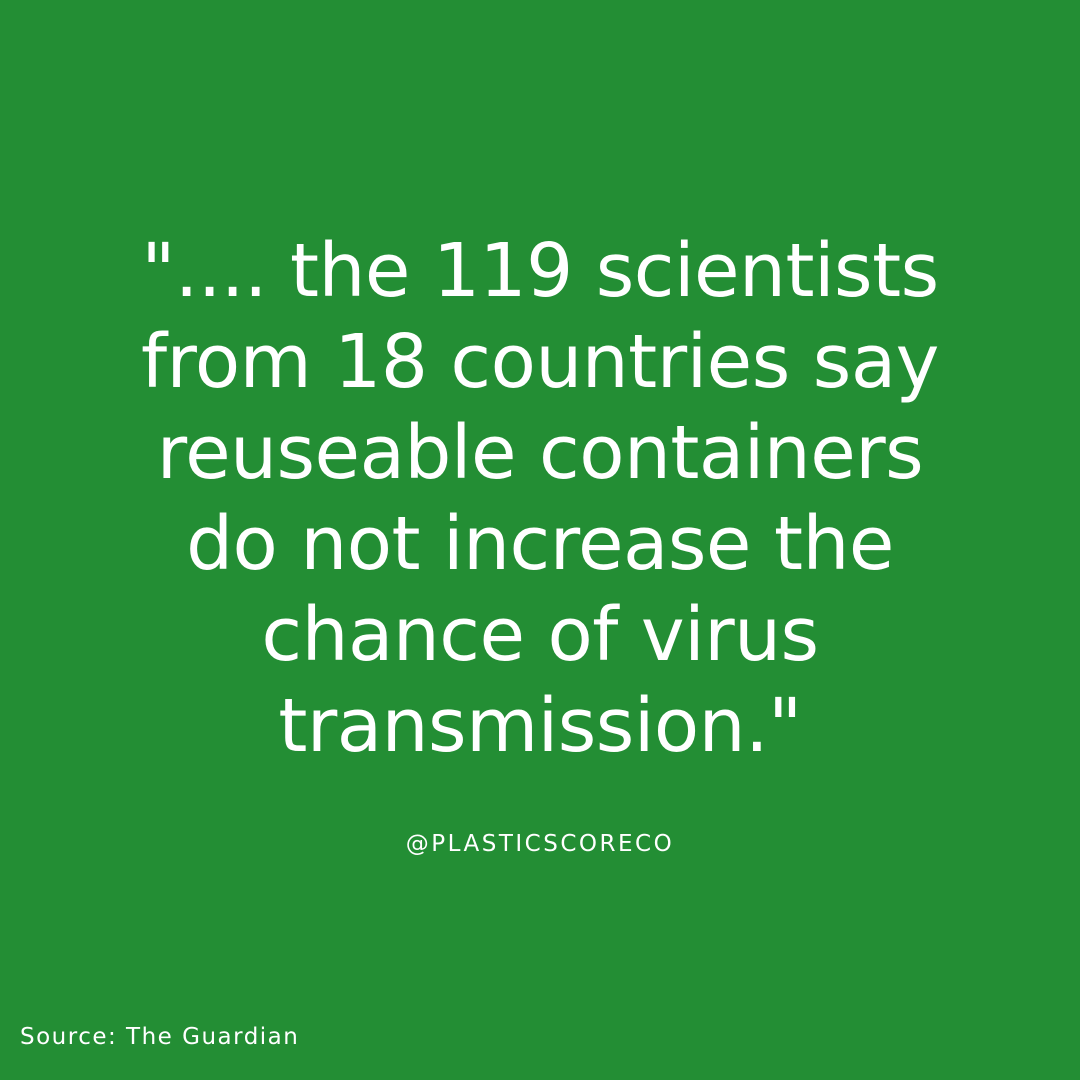 The height and width of the screenshot is (1080, 1080). What do you see at coordinates (540, 635) in the screenshot?
I see `quote-line-5: chance of virus` at bounding box center [540, 635].